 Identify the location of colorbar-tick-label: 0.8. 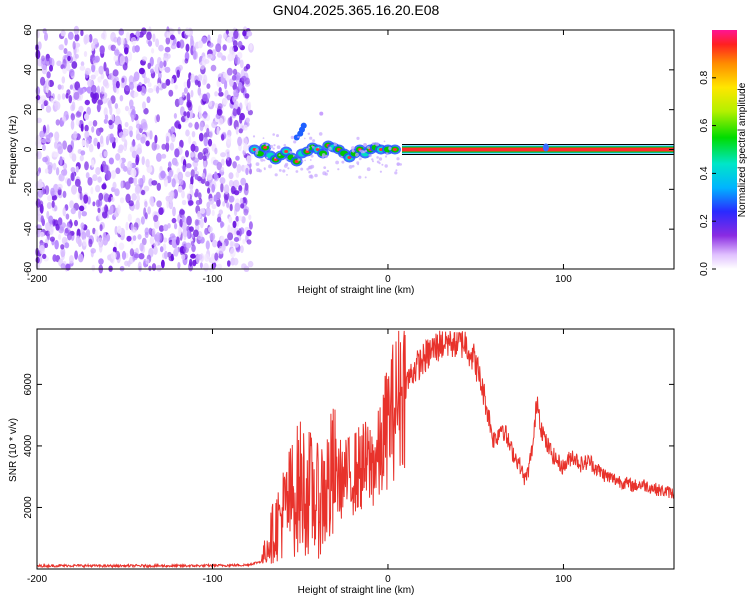
(704, 77).